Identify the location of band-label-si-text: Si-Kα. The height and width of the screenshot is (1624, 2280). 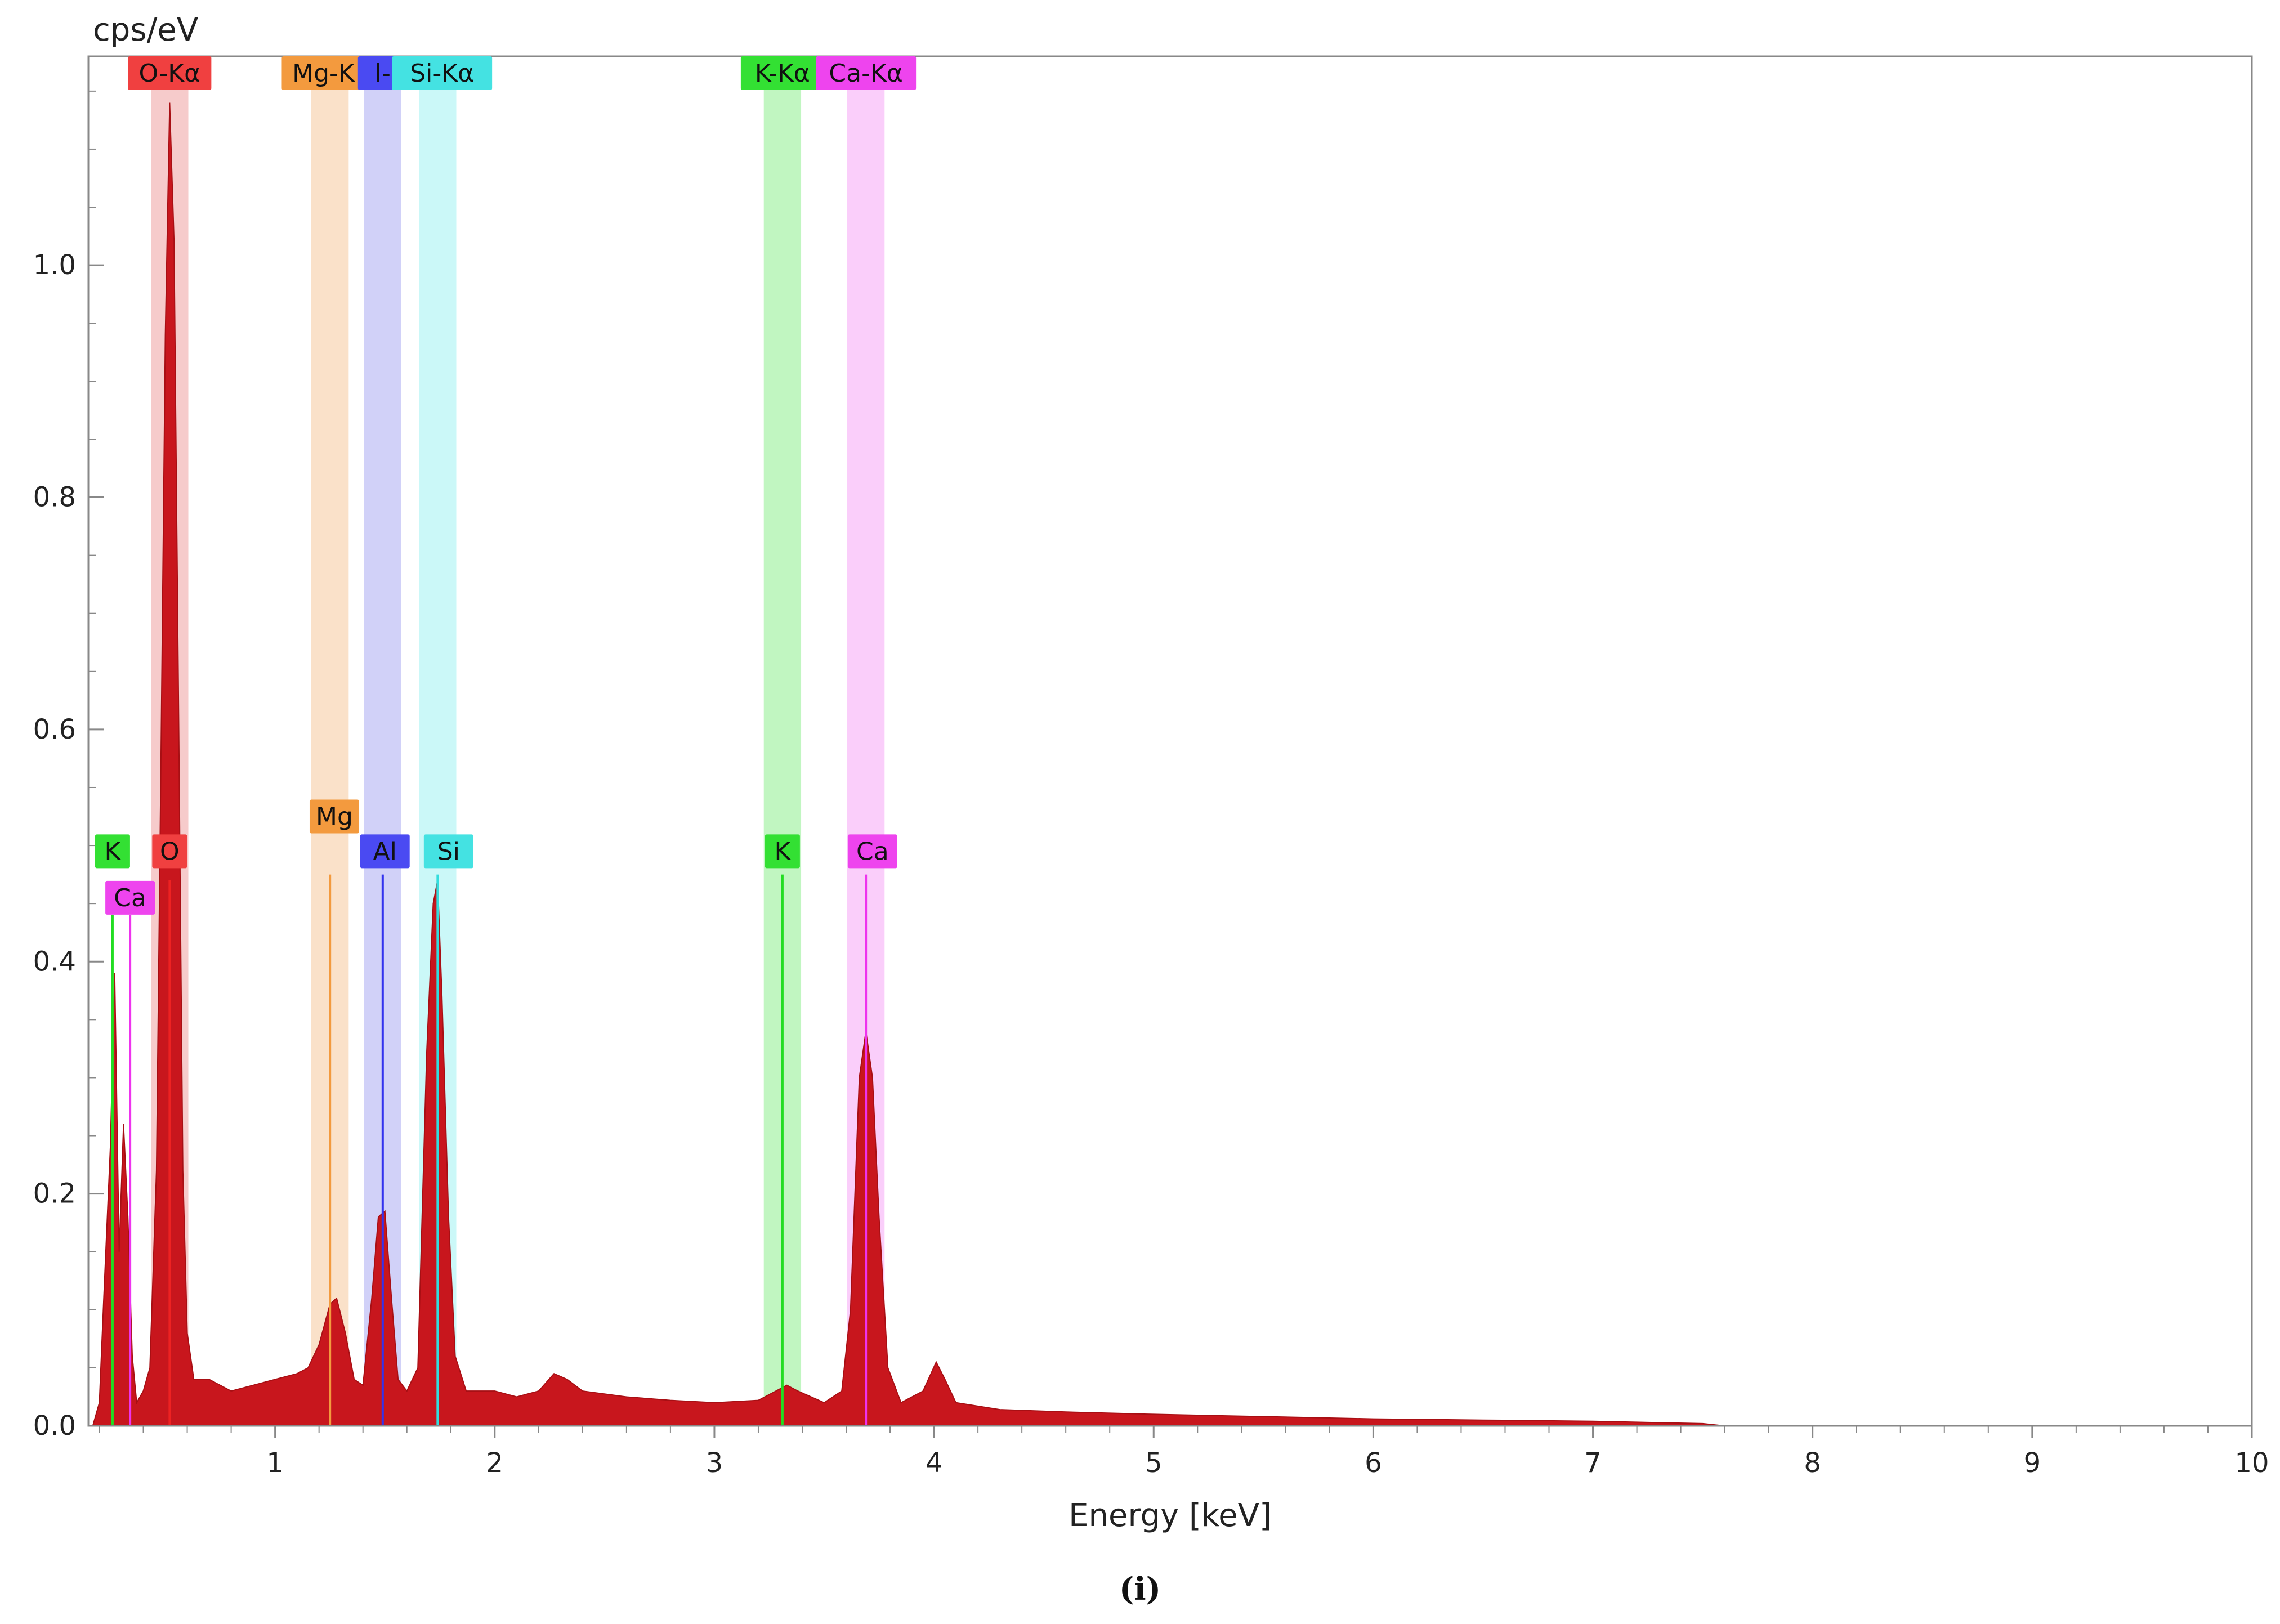
(442, 73).